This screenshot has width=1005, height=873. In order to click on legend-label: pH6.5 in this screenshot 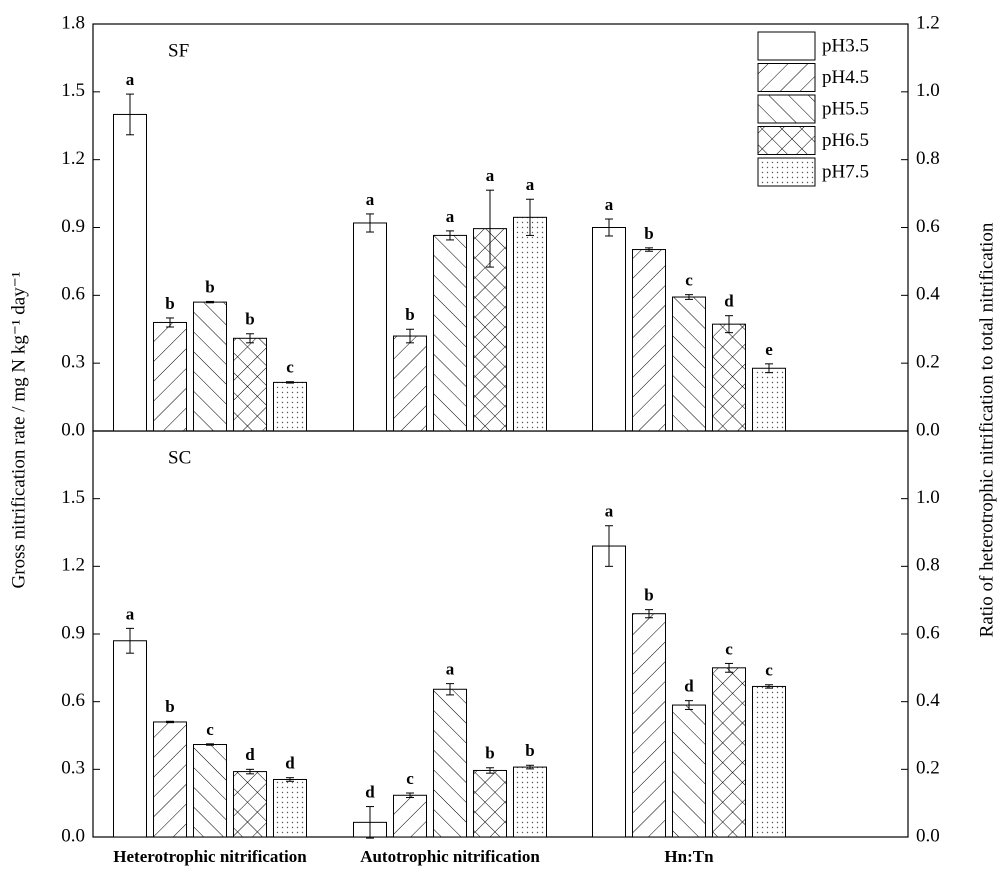, I will do `click(845, 140)`.